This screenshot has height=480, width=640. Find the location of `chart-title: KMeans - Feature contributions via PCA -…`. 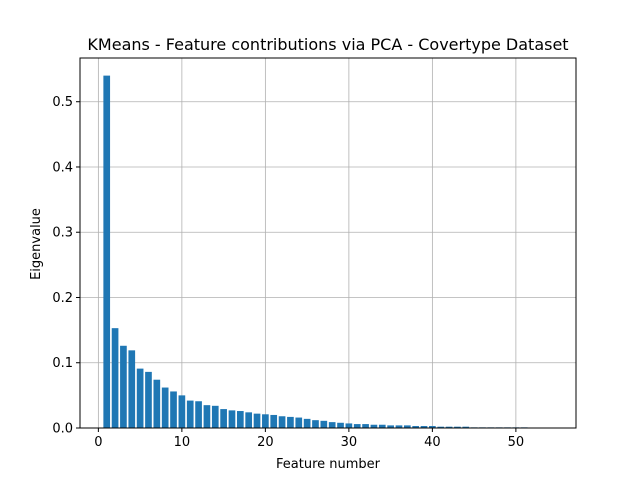

chart-title: KMeans - Feature contributions via PCA -… is located at coordinates (327, 44).